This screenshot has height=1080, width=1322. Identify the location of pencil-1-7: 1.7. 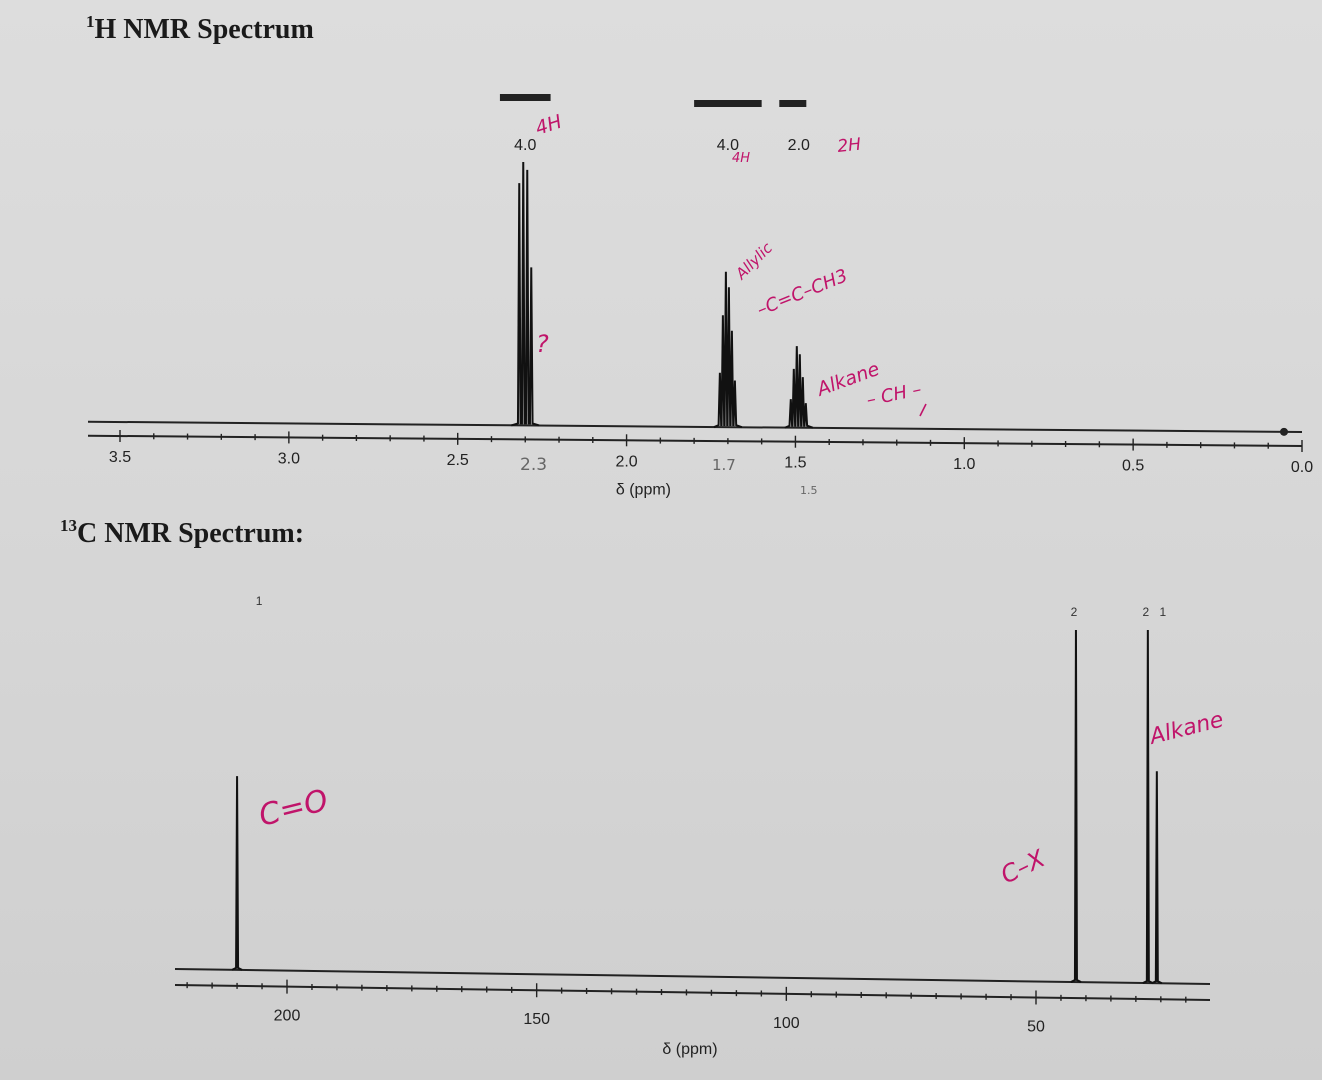
(724, 465).